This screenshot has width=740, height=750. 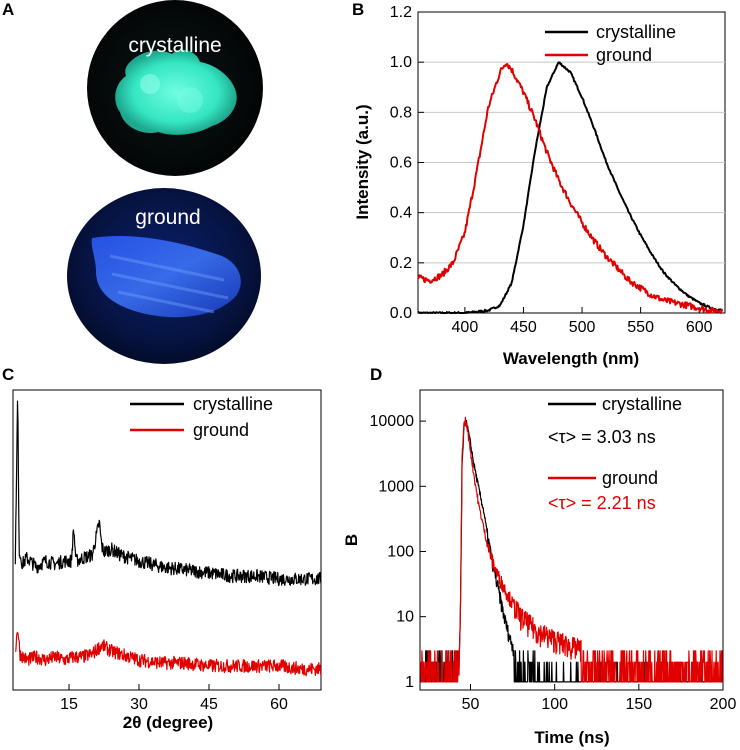 What do you see at coordinates (362, 161) in the screenshot?
I see `y-axis-label: Intensity (a.u.)` at bounding box center [362, 161].